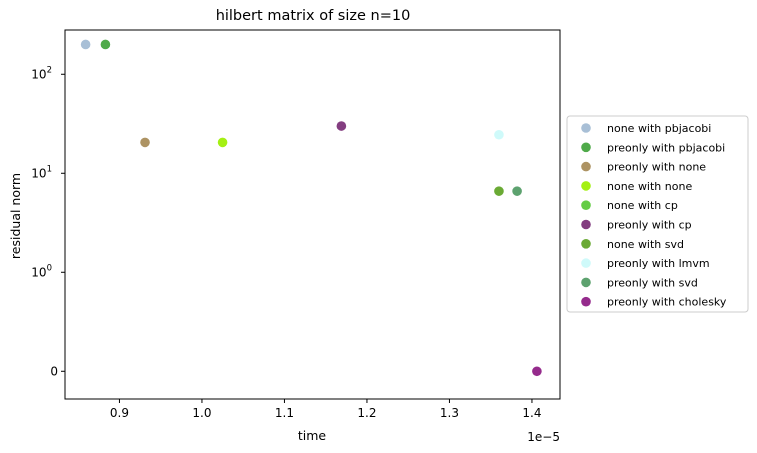 The width and height of the screenshot is (757, 453). Describe the element at coordinates (642, 205) in the screenshot. I see `legend-entry: none with cp` at that location.